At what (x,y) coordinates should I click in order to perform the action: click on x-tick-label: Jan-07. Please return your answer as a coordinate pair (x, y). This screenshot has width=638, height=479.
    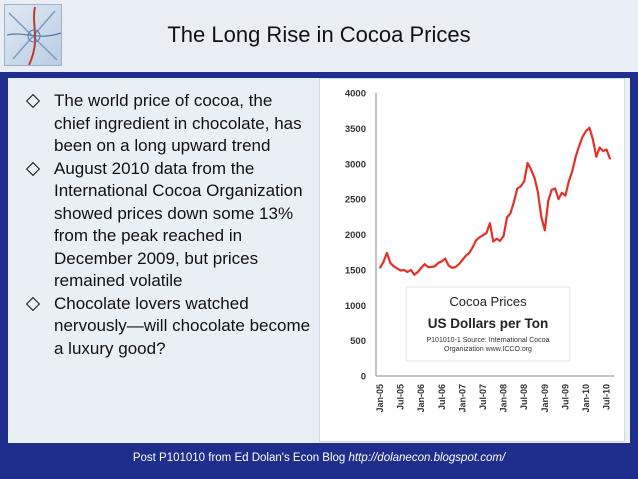
    Looking at the image, I should click on (462, 398).